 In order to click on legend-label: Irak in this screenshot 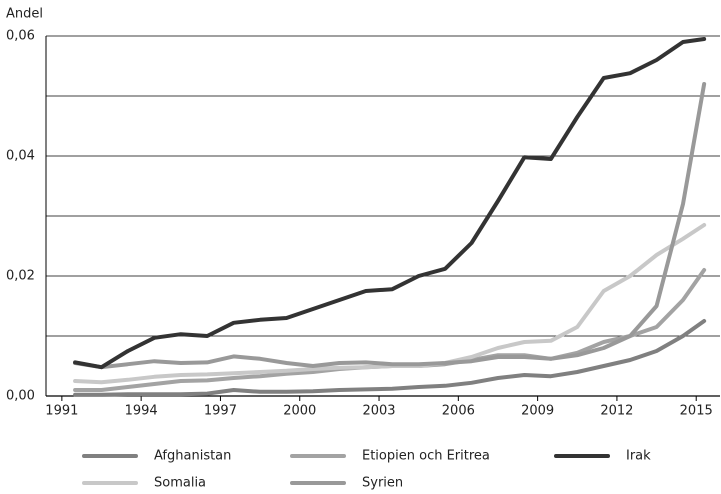, I will do `click(638, 456)`.